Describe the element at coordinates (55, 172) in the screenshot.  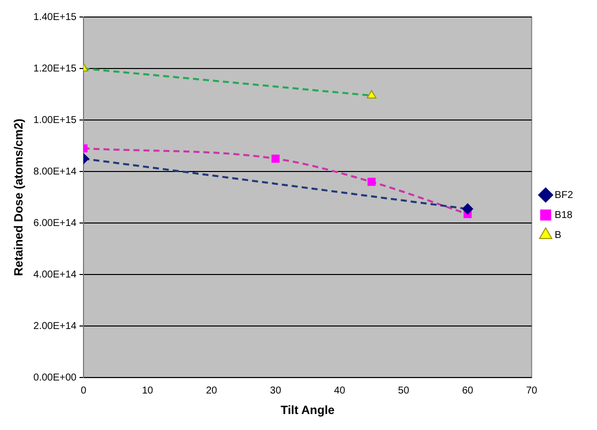
I see `y-tick-label: 8.00E+14` at that location.